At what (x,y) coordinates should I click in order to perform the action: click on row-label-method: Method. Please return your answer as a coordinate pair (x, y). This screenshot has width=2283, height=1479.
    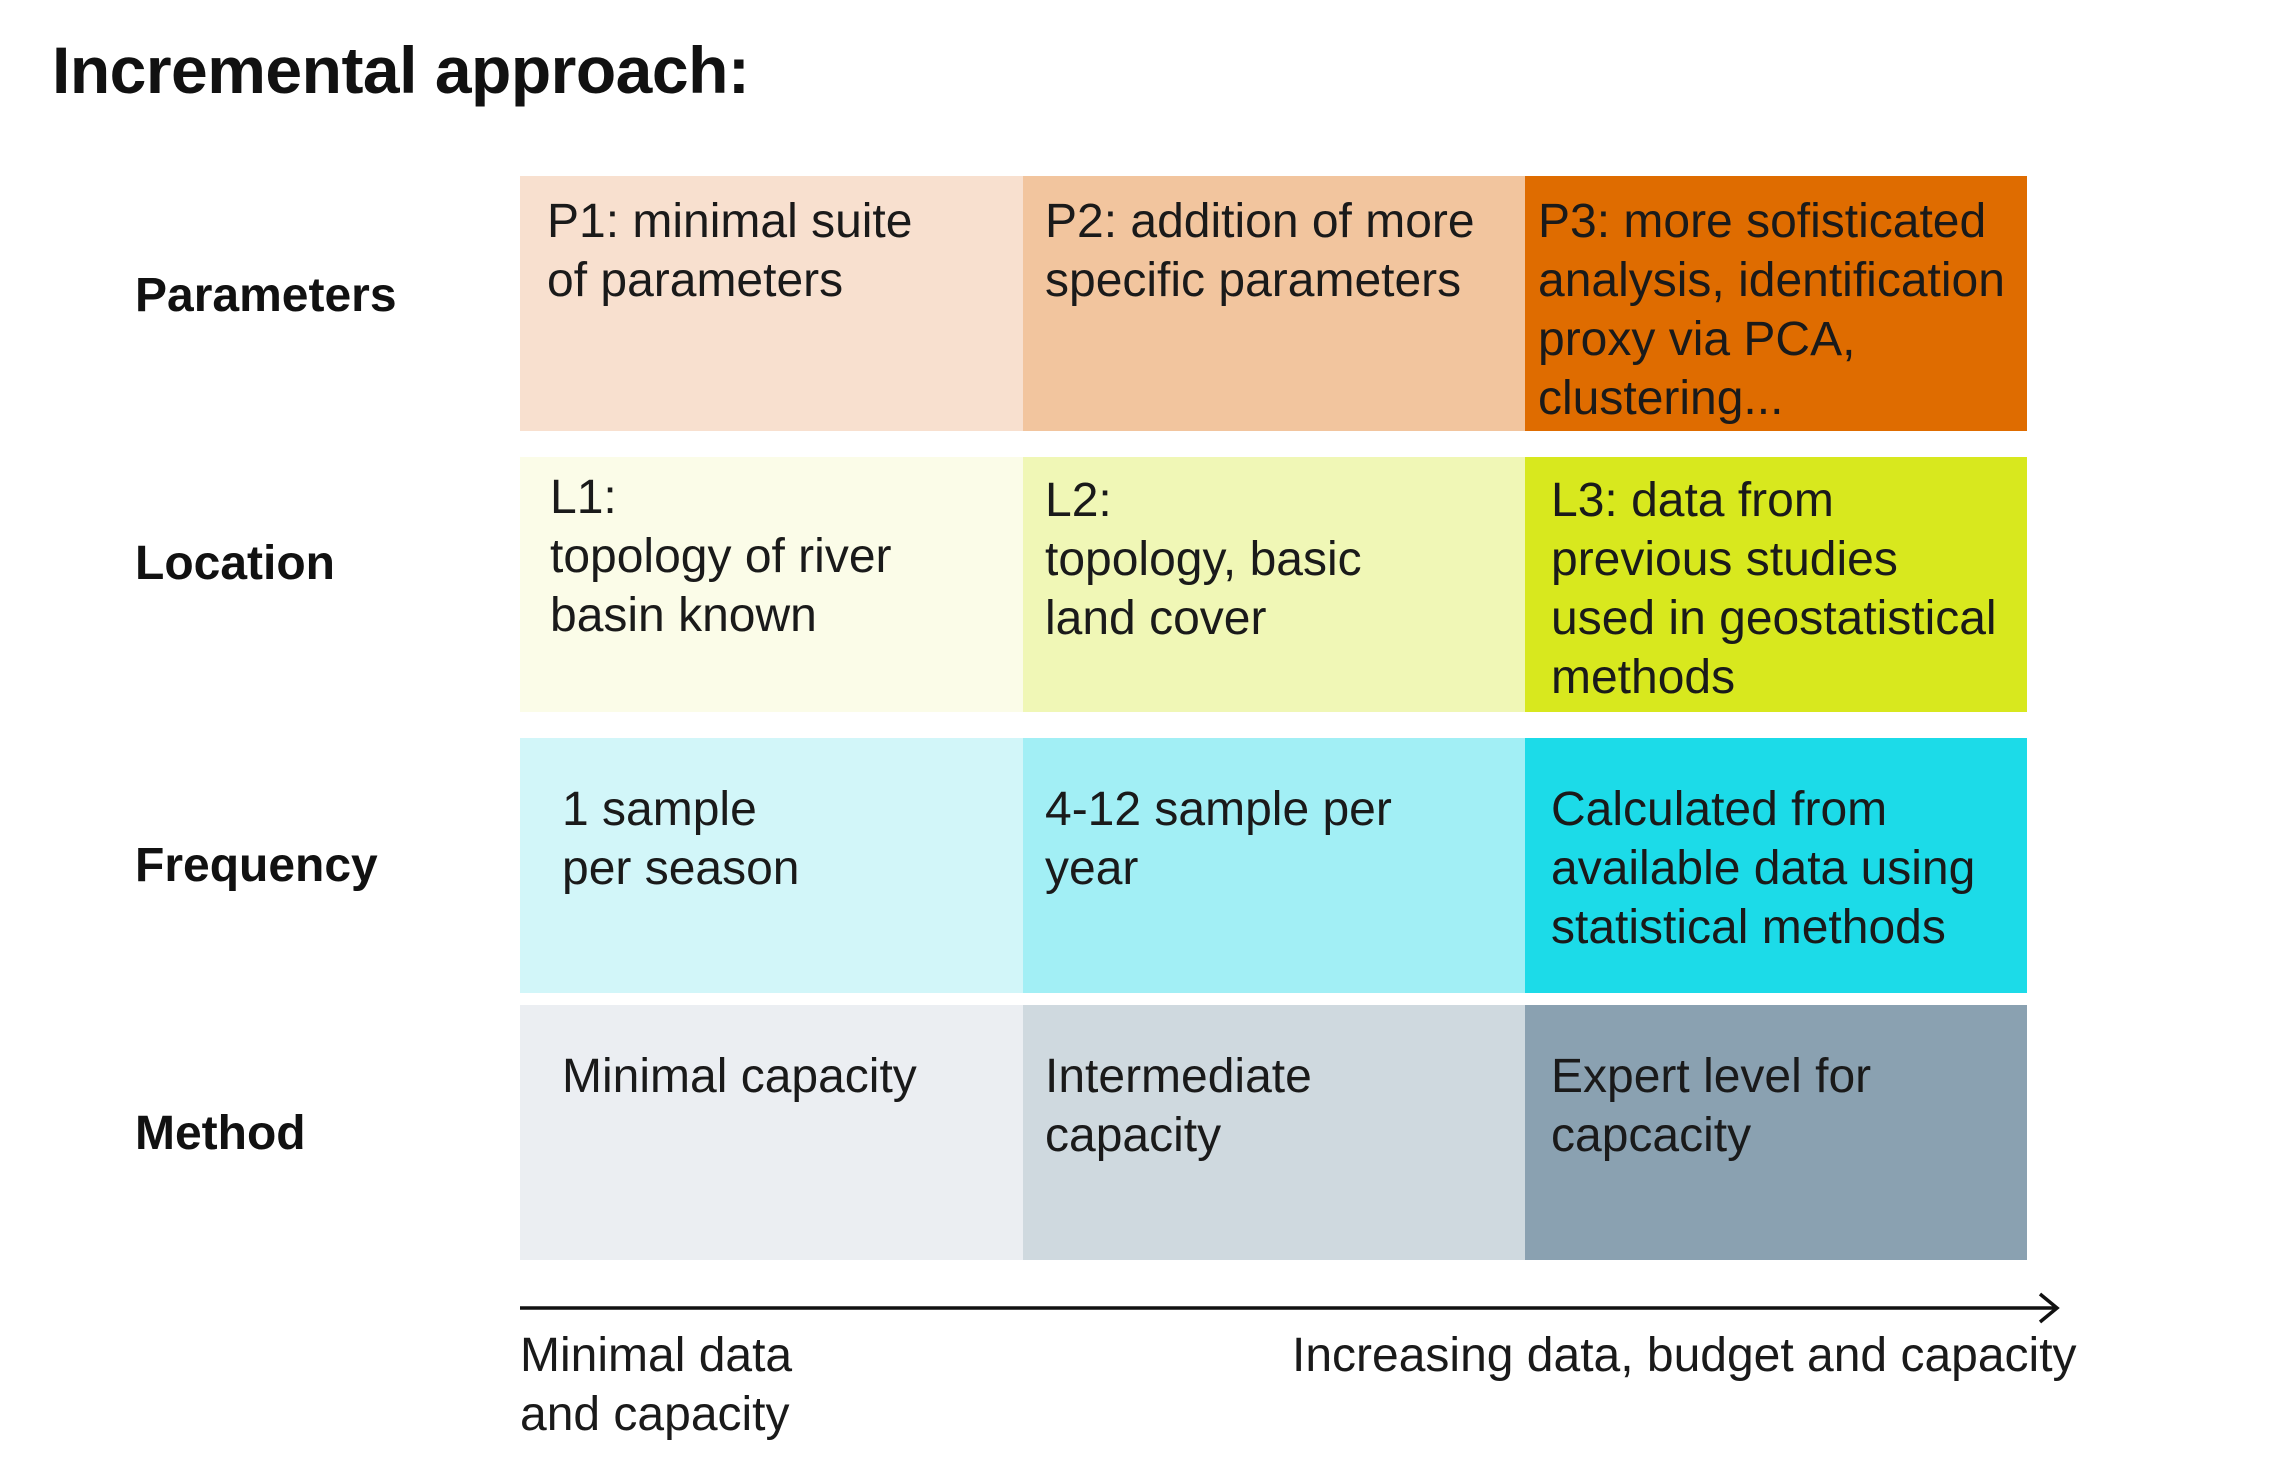
    Looking at the image, I should click on (220, 1133).